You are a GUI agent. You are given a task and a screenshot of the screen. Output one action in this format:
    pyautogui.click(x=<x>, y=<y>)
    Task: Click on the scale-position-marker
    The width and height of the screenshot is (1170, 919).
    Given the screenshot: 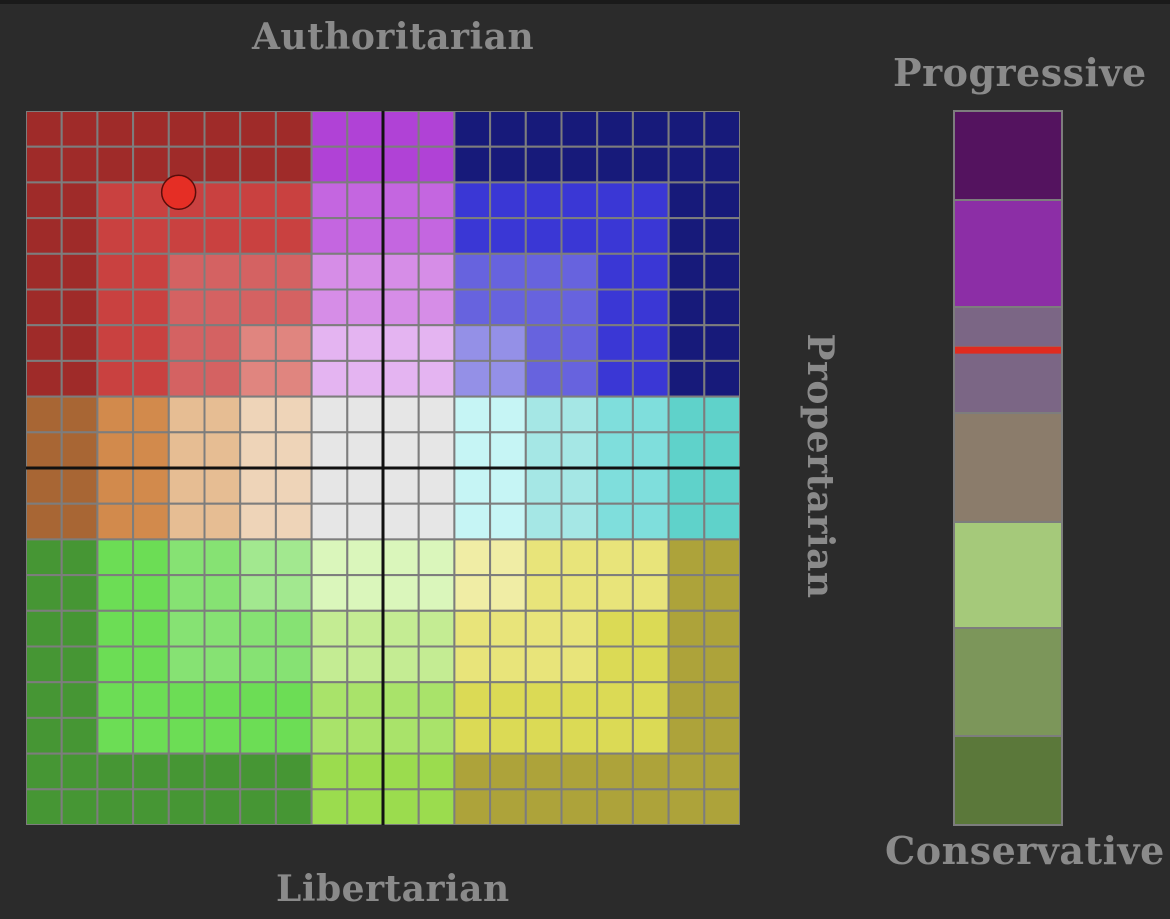 What is the action you would take?
    pyautogui.click(x=1008, y=350)
    